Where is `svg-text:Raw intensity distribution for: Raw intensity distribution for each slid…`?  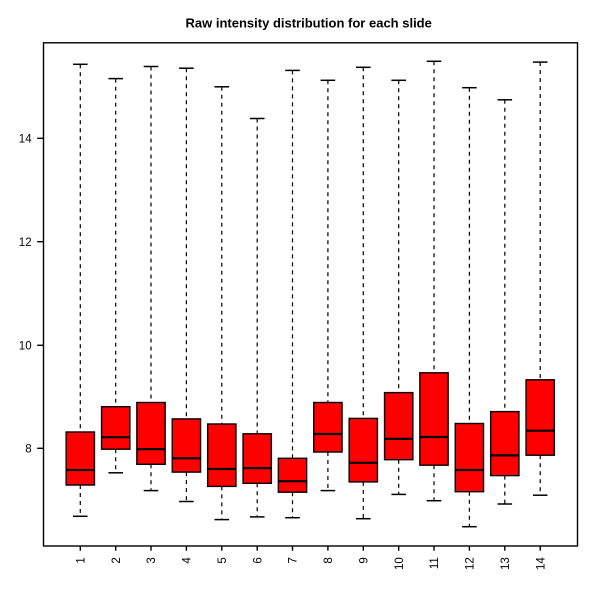
svg-text:Raw intensity distribution for: Raw intensity distribution for each slid… is located at coordinates (309, 23).